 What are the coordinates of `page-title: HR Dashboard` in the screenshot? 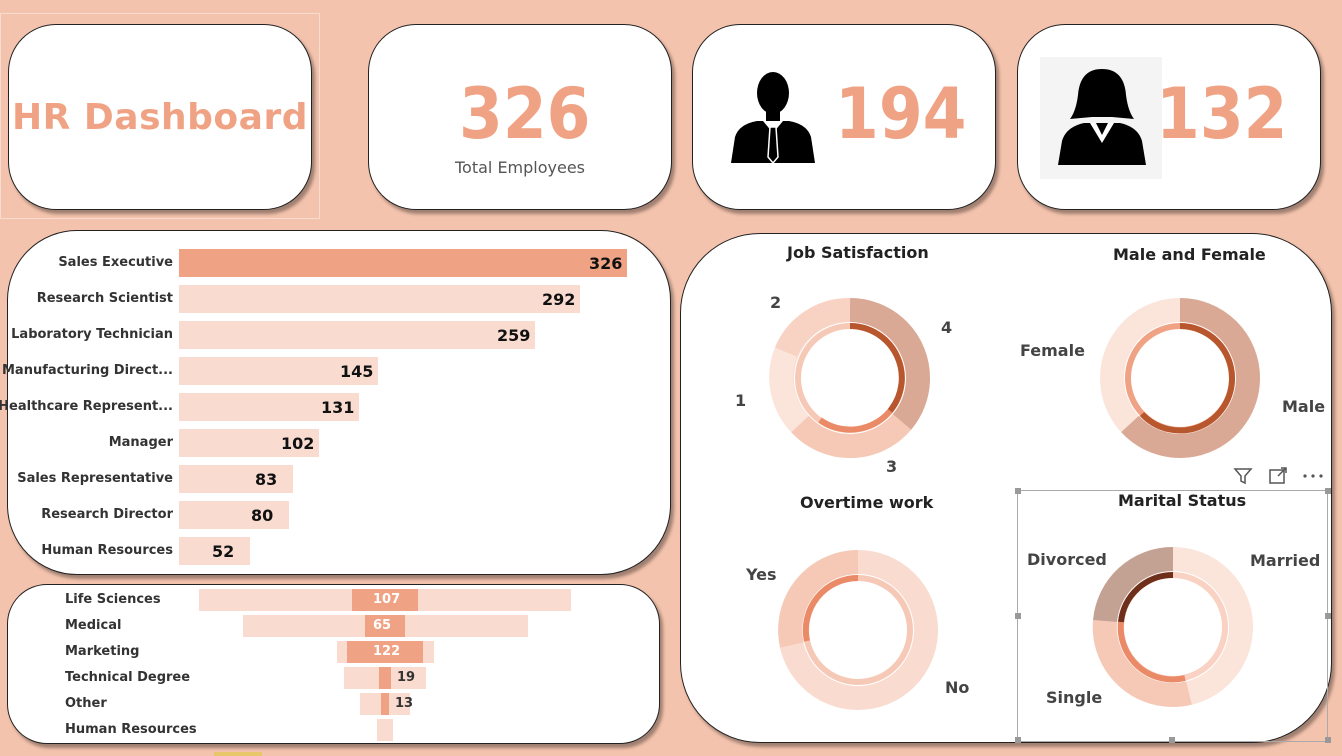 It's located at (160, 117).